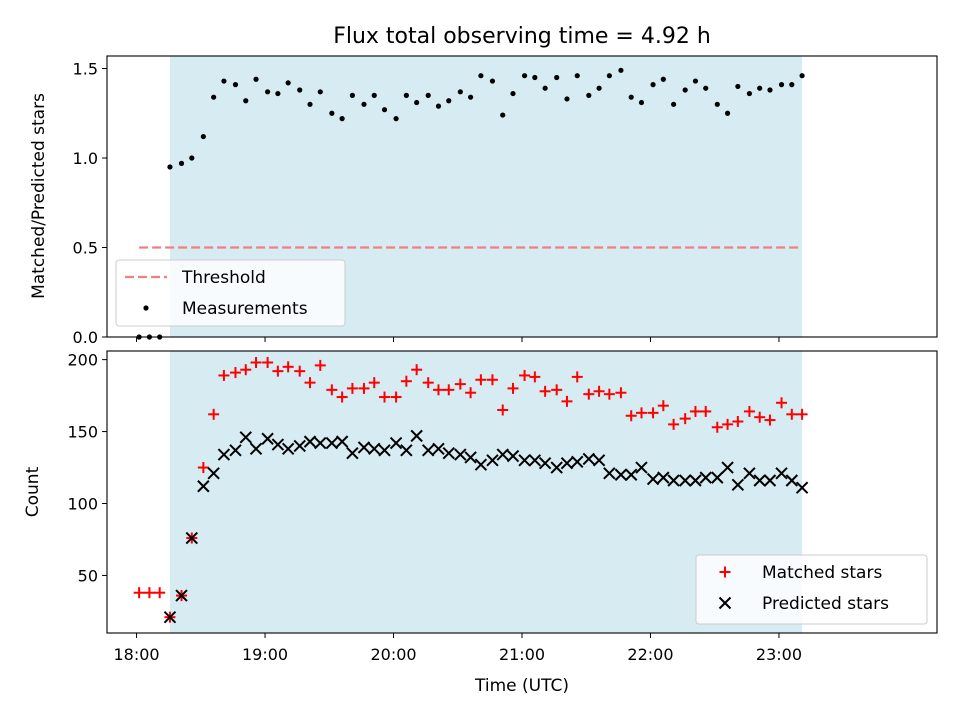 Image resolution: width=960 pixels, height=720 pixels. Describe the element at coordinates (146, 308) in the screenshot. I see `legend-measurements-swatch` at that location.